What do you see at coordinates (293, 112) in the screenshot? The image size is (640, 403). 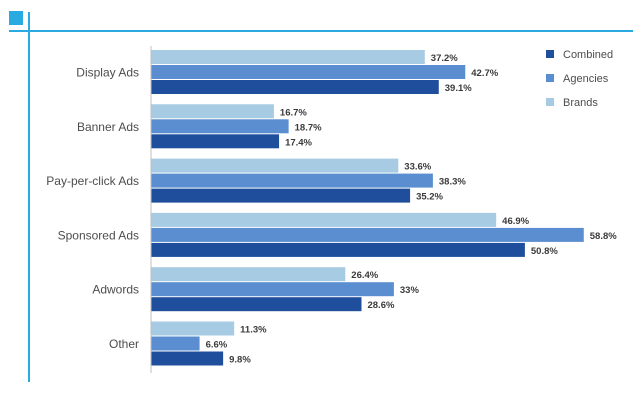 I see `data-label: 16.7%` at bounding box center [293, 112].